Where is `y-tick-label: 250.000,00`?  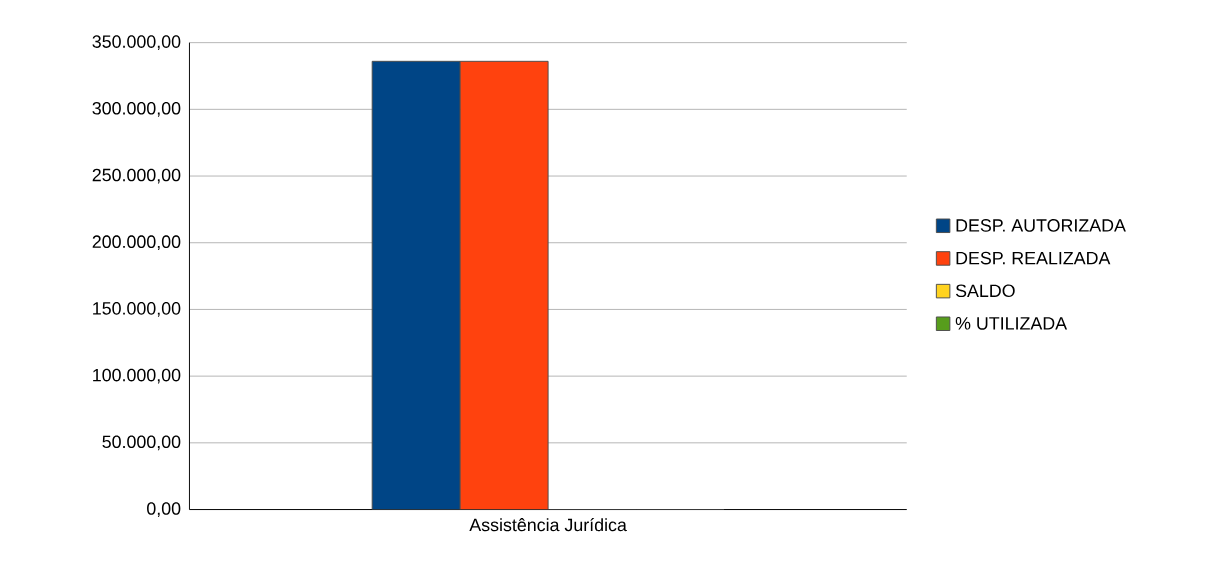 y-tick-label: 250.000,00 is located at coordinates (136, 176).